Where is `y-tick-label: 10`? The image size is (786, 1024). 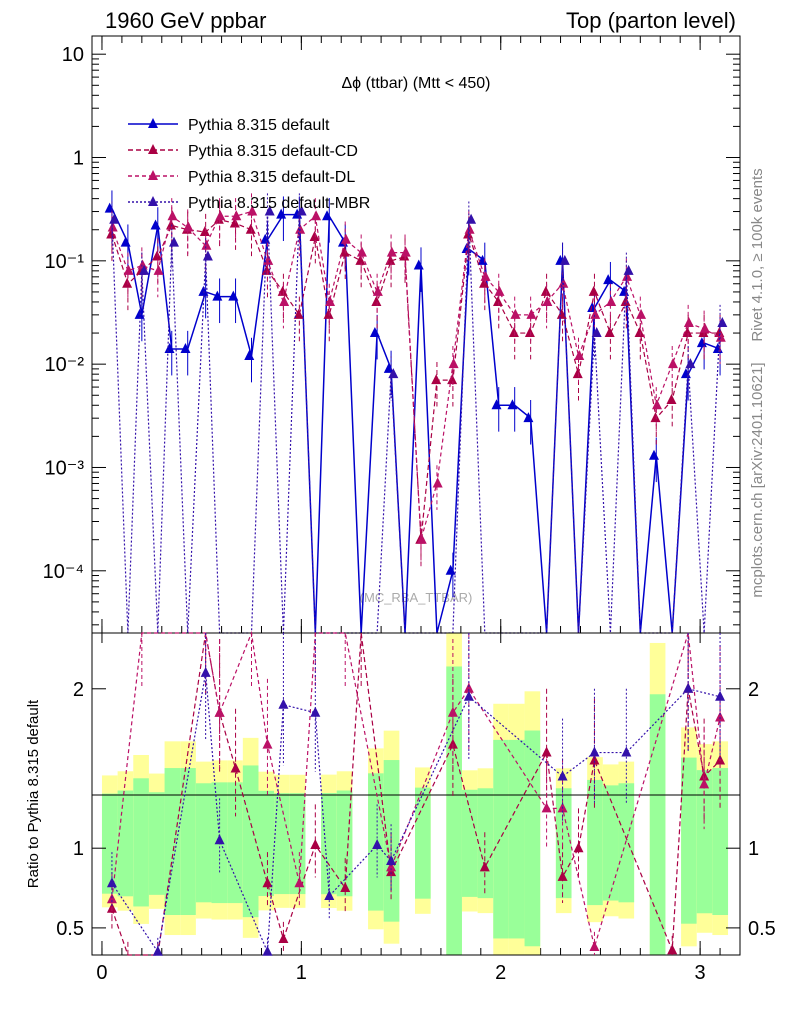 y-tick-label: 10 is located at coordinates (73, 55).